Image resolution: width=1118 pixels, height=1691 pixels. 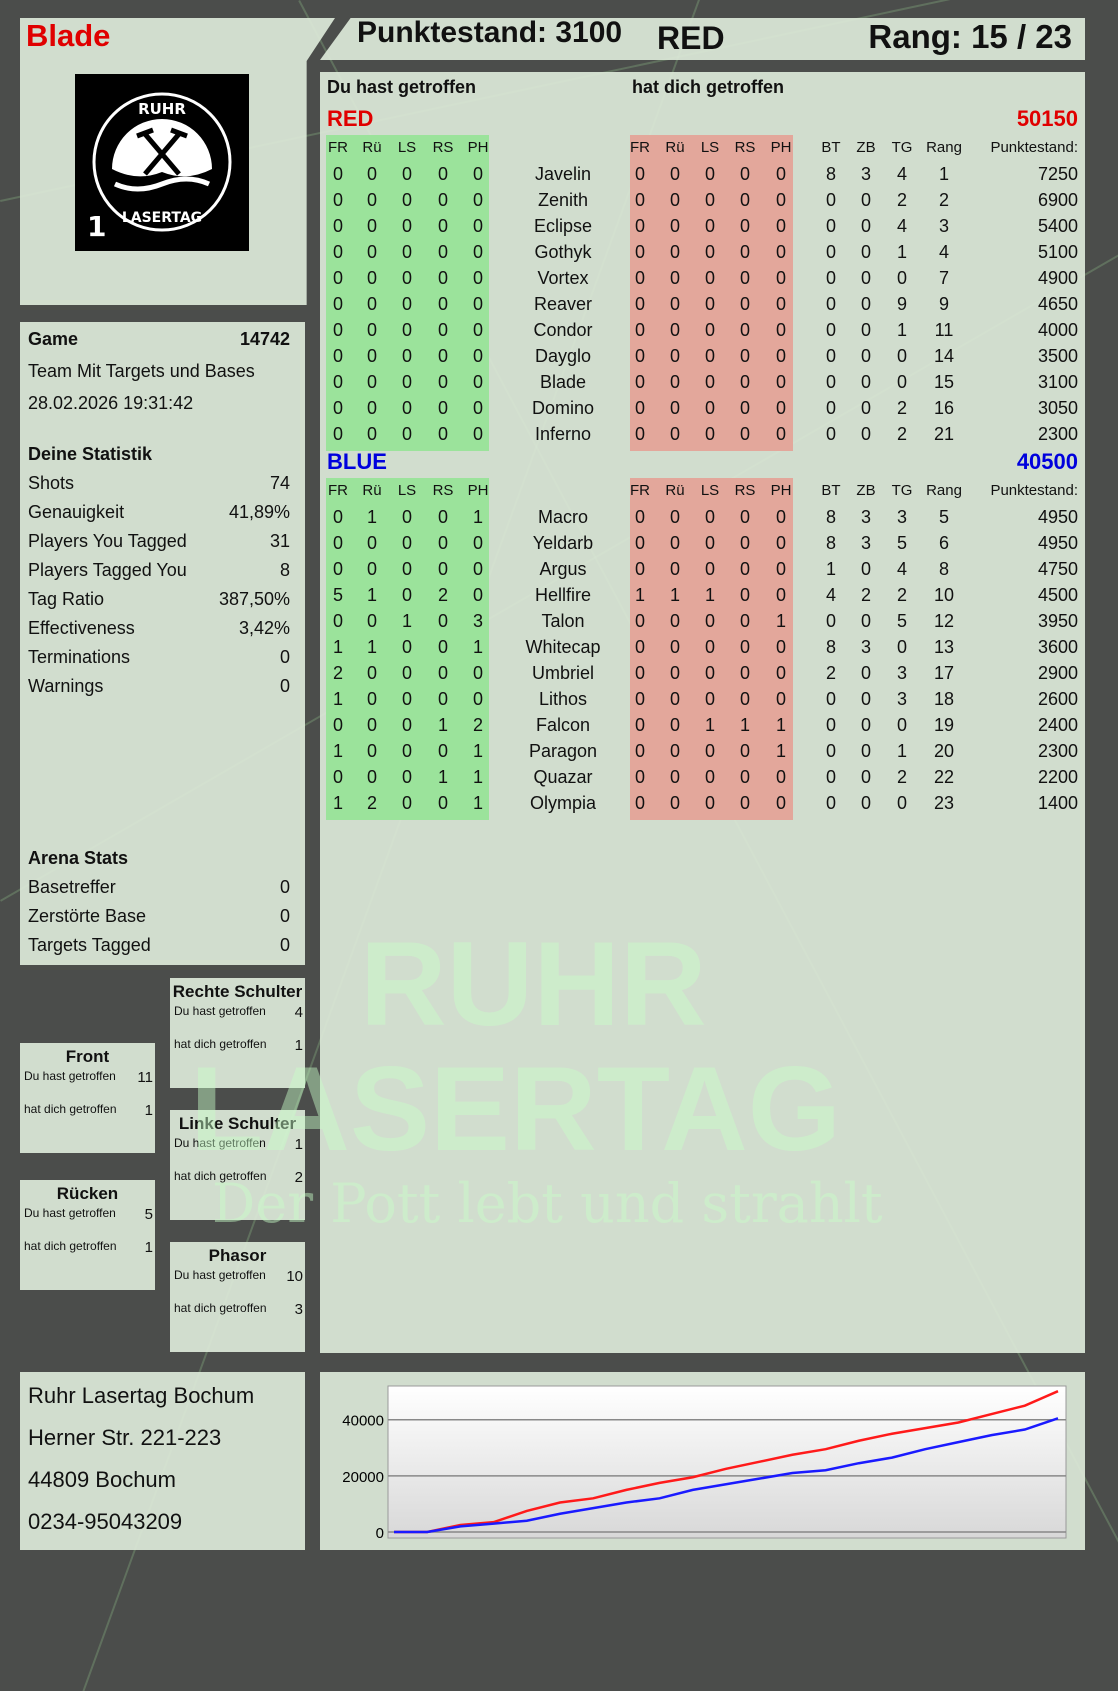 I want to click on zone-value: 2, so click(x=298, y=1177).